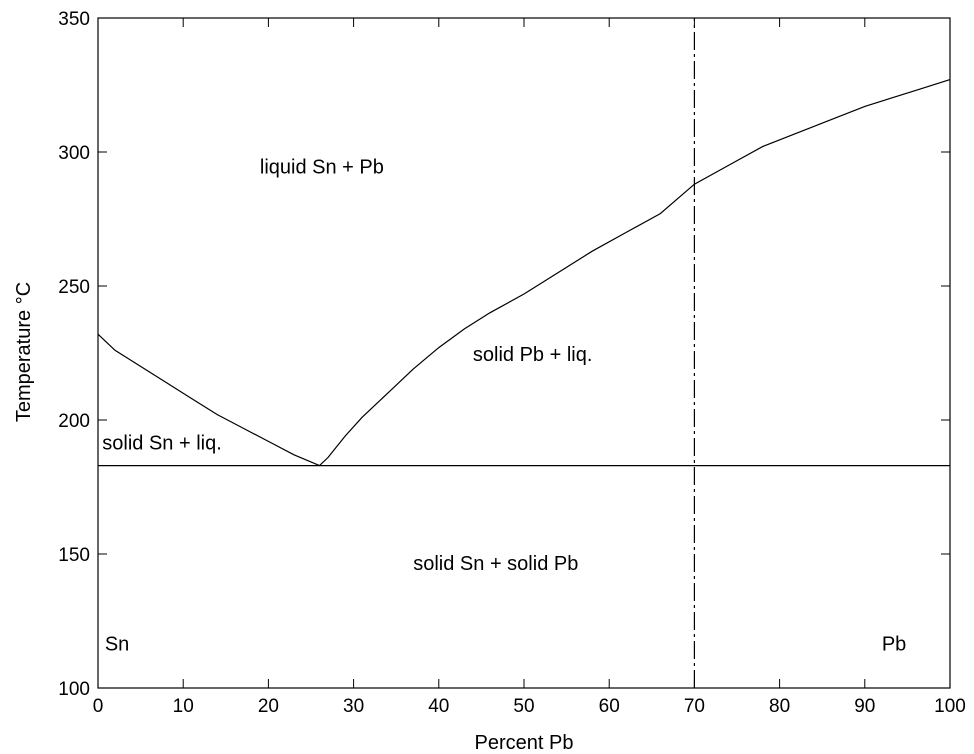 Image resolution: width=974 pixels, height=754 pixels. Describe the element at coordinates (74, 19) in the screenshot. I see `y-tick-label: 350` at that location.